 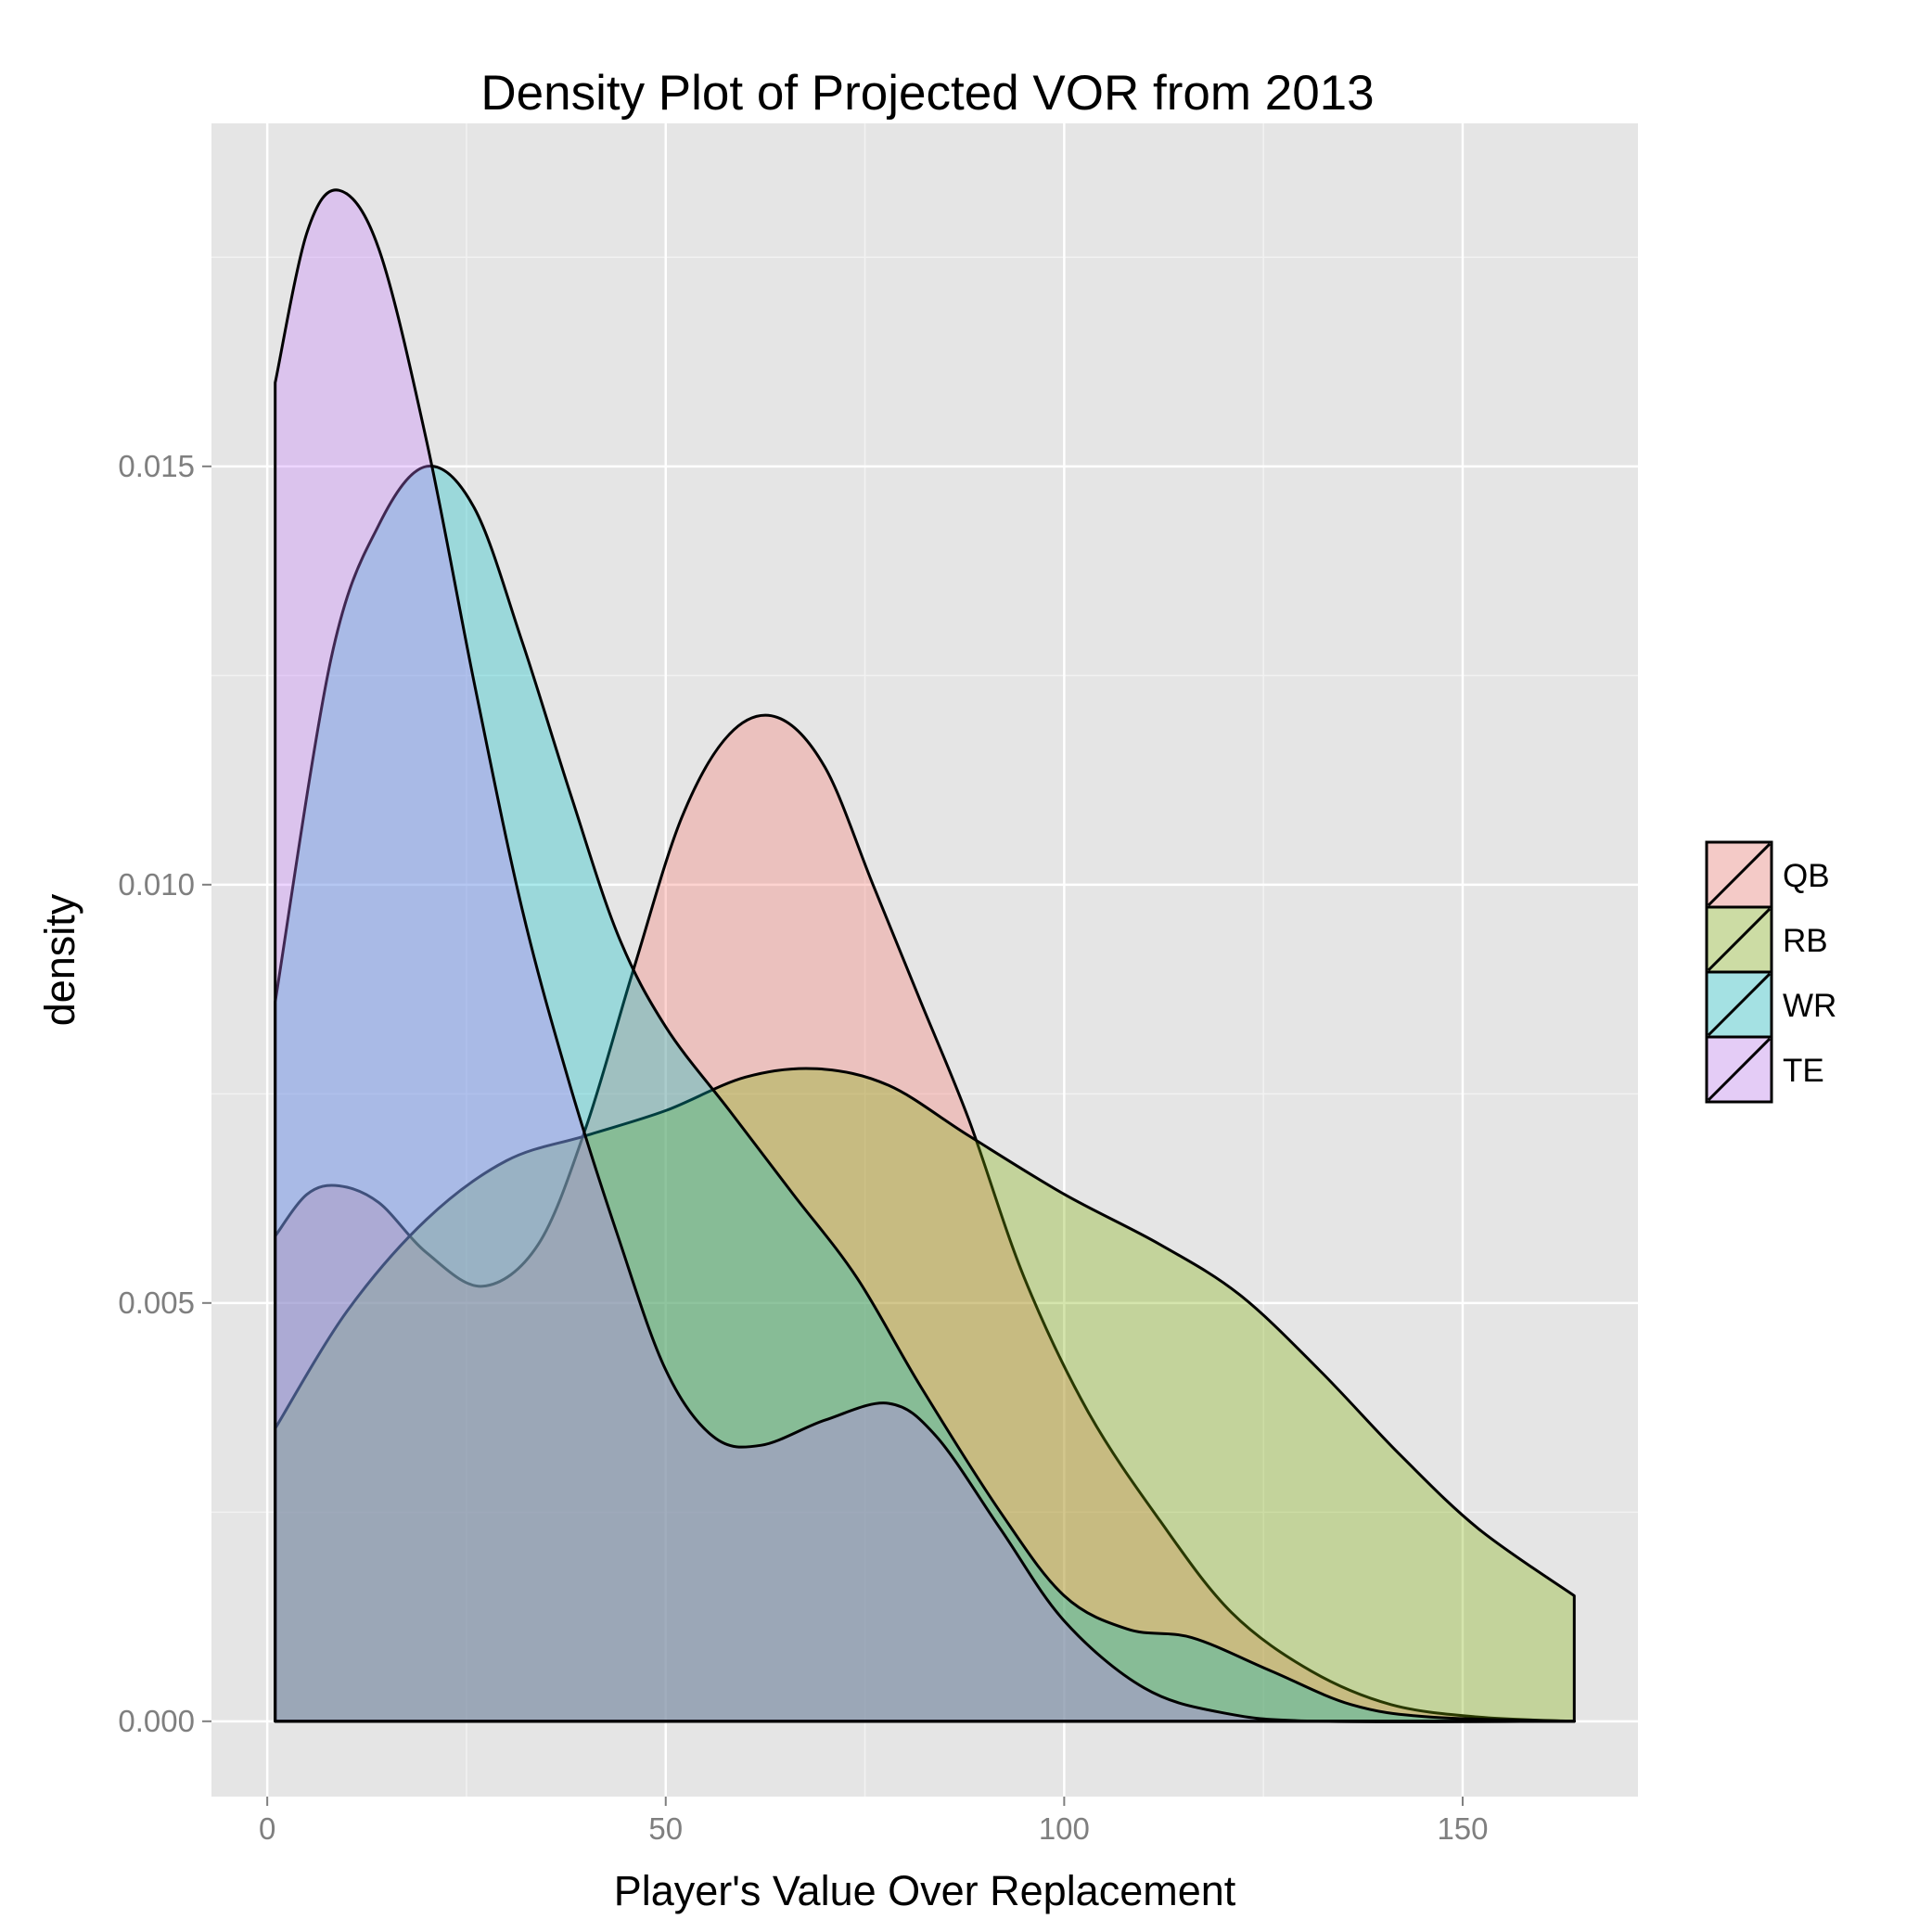 I want to click on y-tick-label: 0.005, so click(x=156, y=1303).